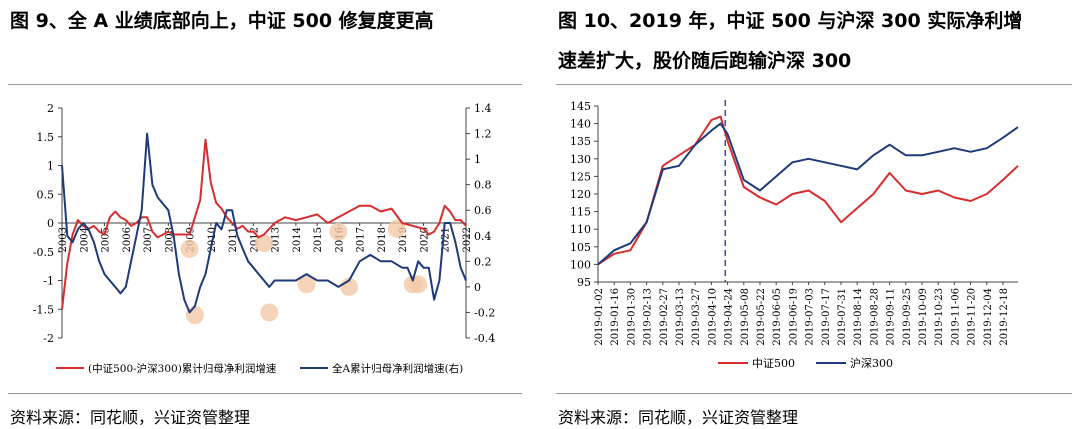  Describe the element at coordinates (678, 417) in the screenshot. I see `right-source: 资料来源：同花顺，兴证资管整理` at that location.